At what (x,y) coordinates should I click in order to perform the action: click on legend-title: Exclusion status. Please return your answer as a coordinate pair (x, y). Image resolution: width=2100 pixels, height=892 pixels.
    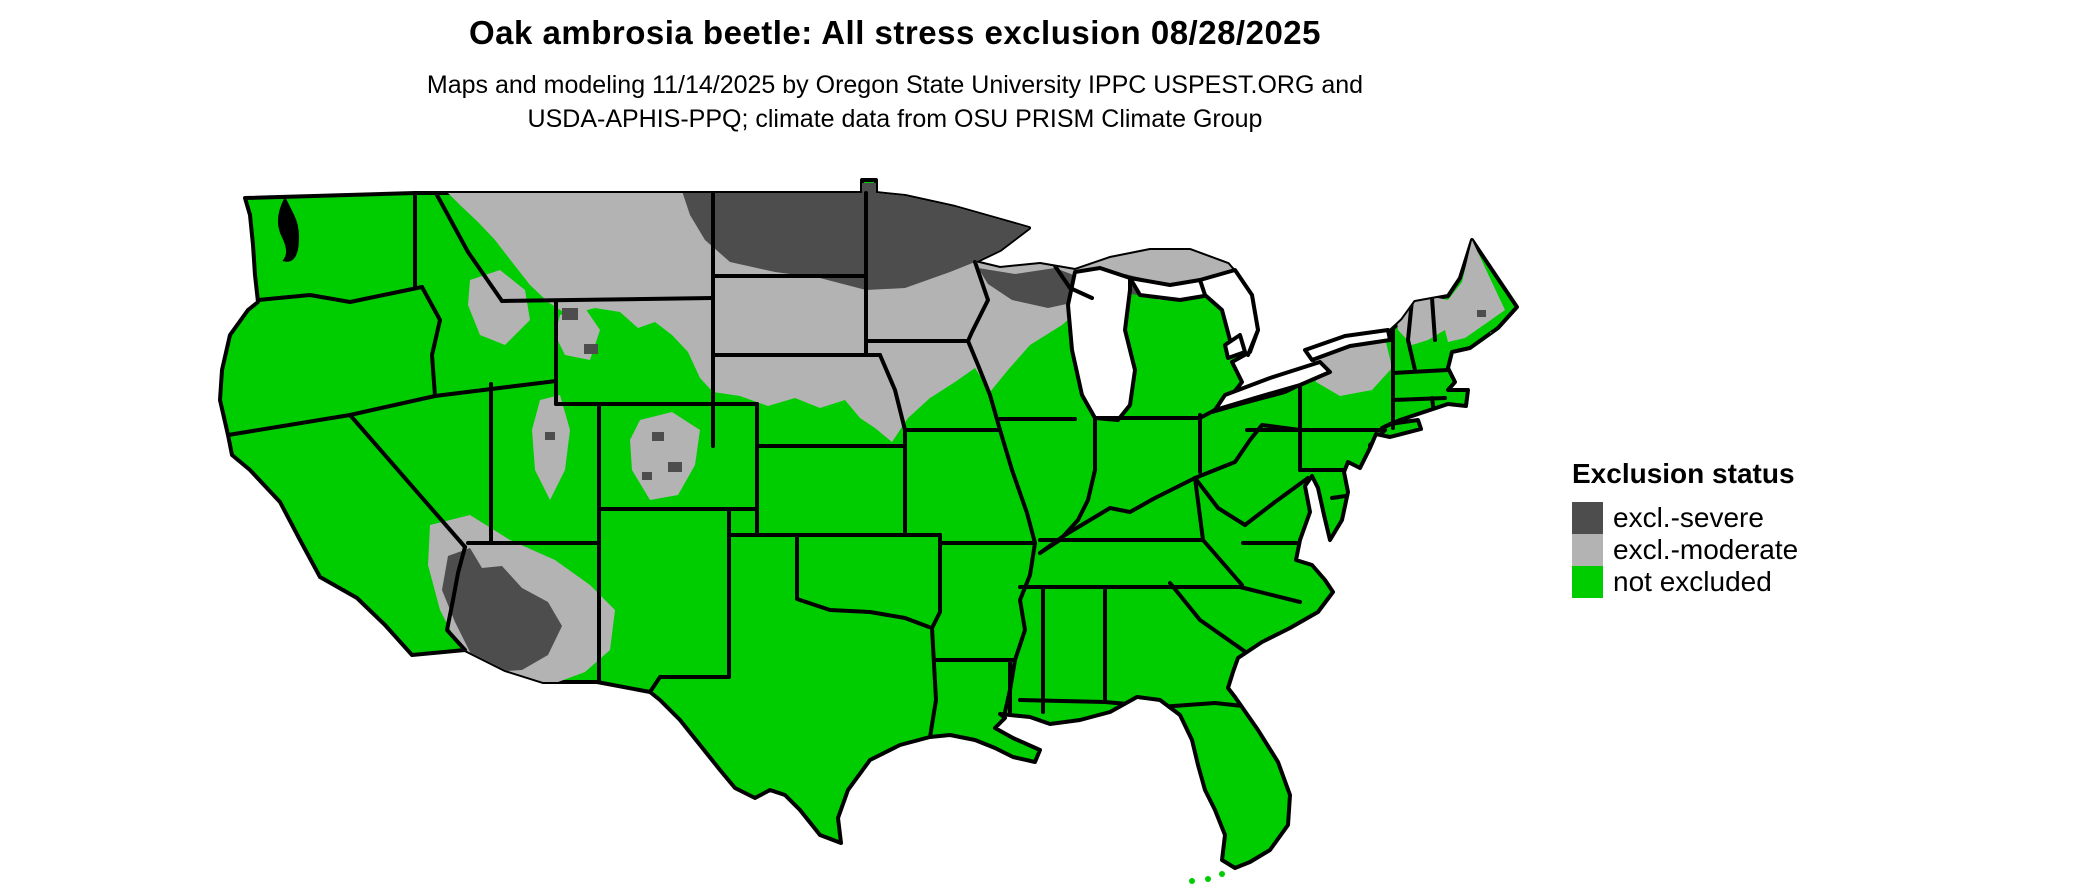
    Looking at the image, I should click on (1683, 473).